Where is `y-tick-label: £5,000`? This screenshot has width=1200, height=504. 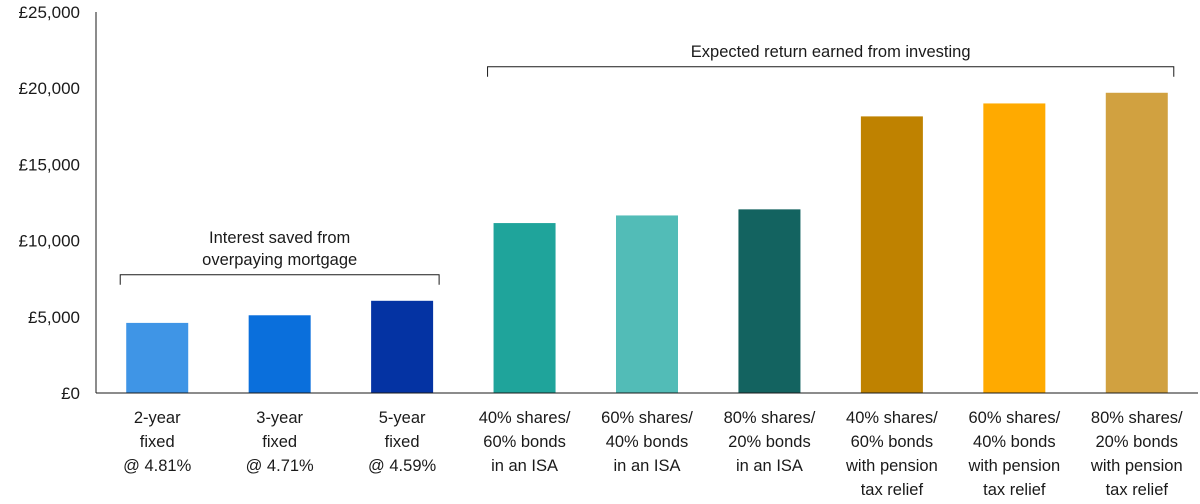
y-tick-label: £5,000 is located at coordinates (54, 317).